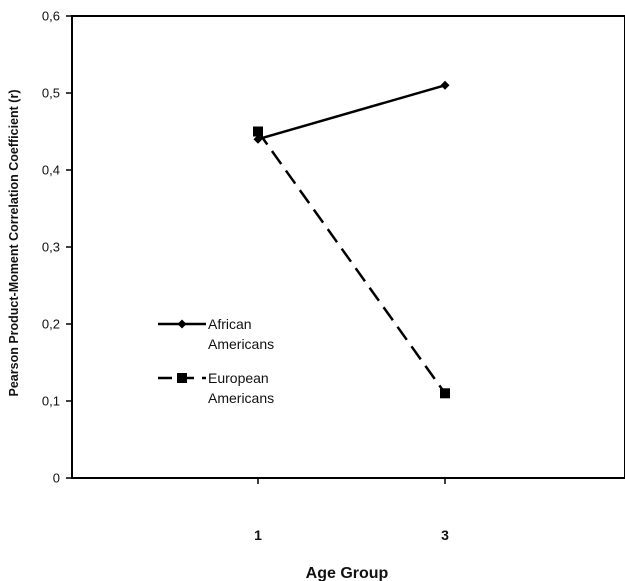 The width and height of the screenshot is (625, 581). Describe the element at coordinates (51, 401) in the screenshot. I see `y-tick-label: 0,1` at that location.